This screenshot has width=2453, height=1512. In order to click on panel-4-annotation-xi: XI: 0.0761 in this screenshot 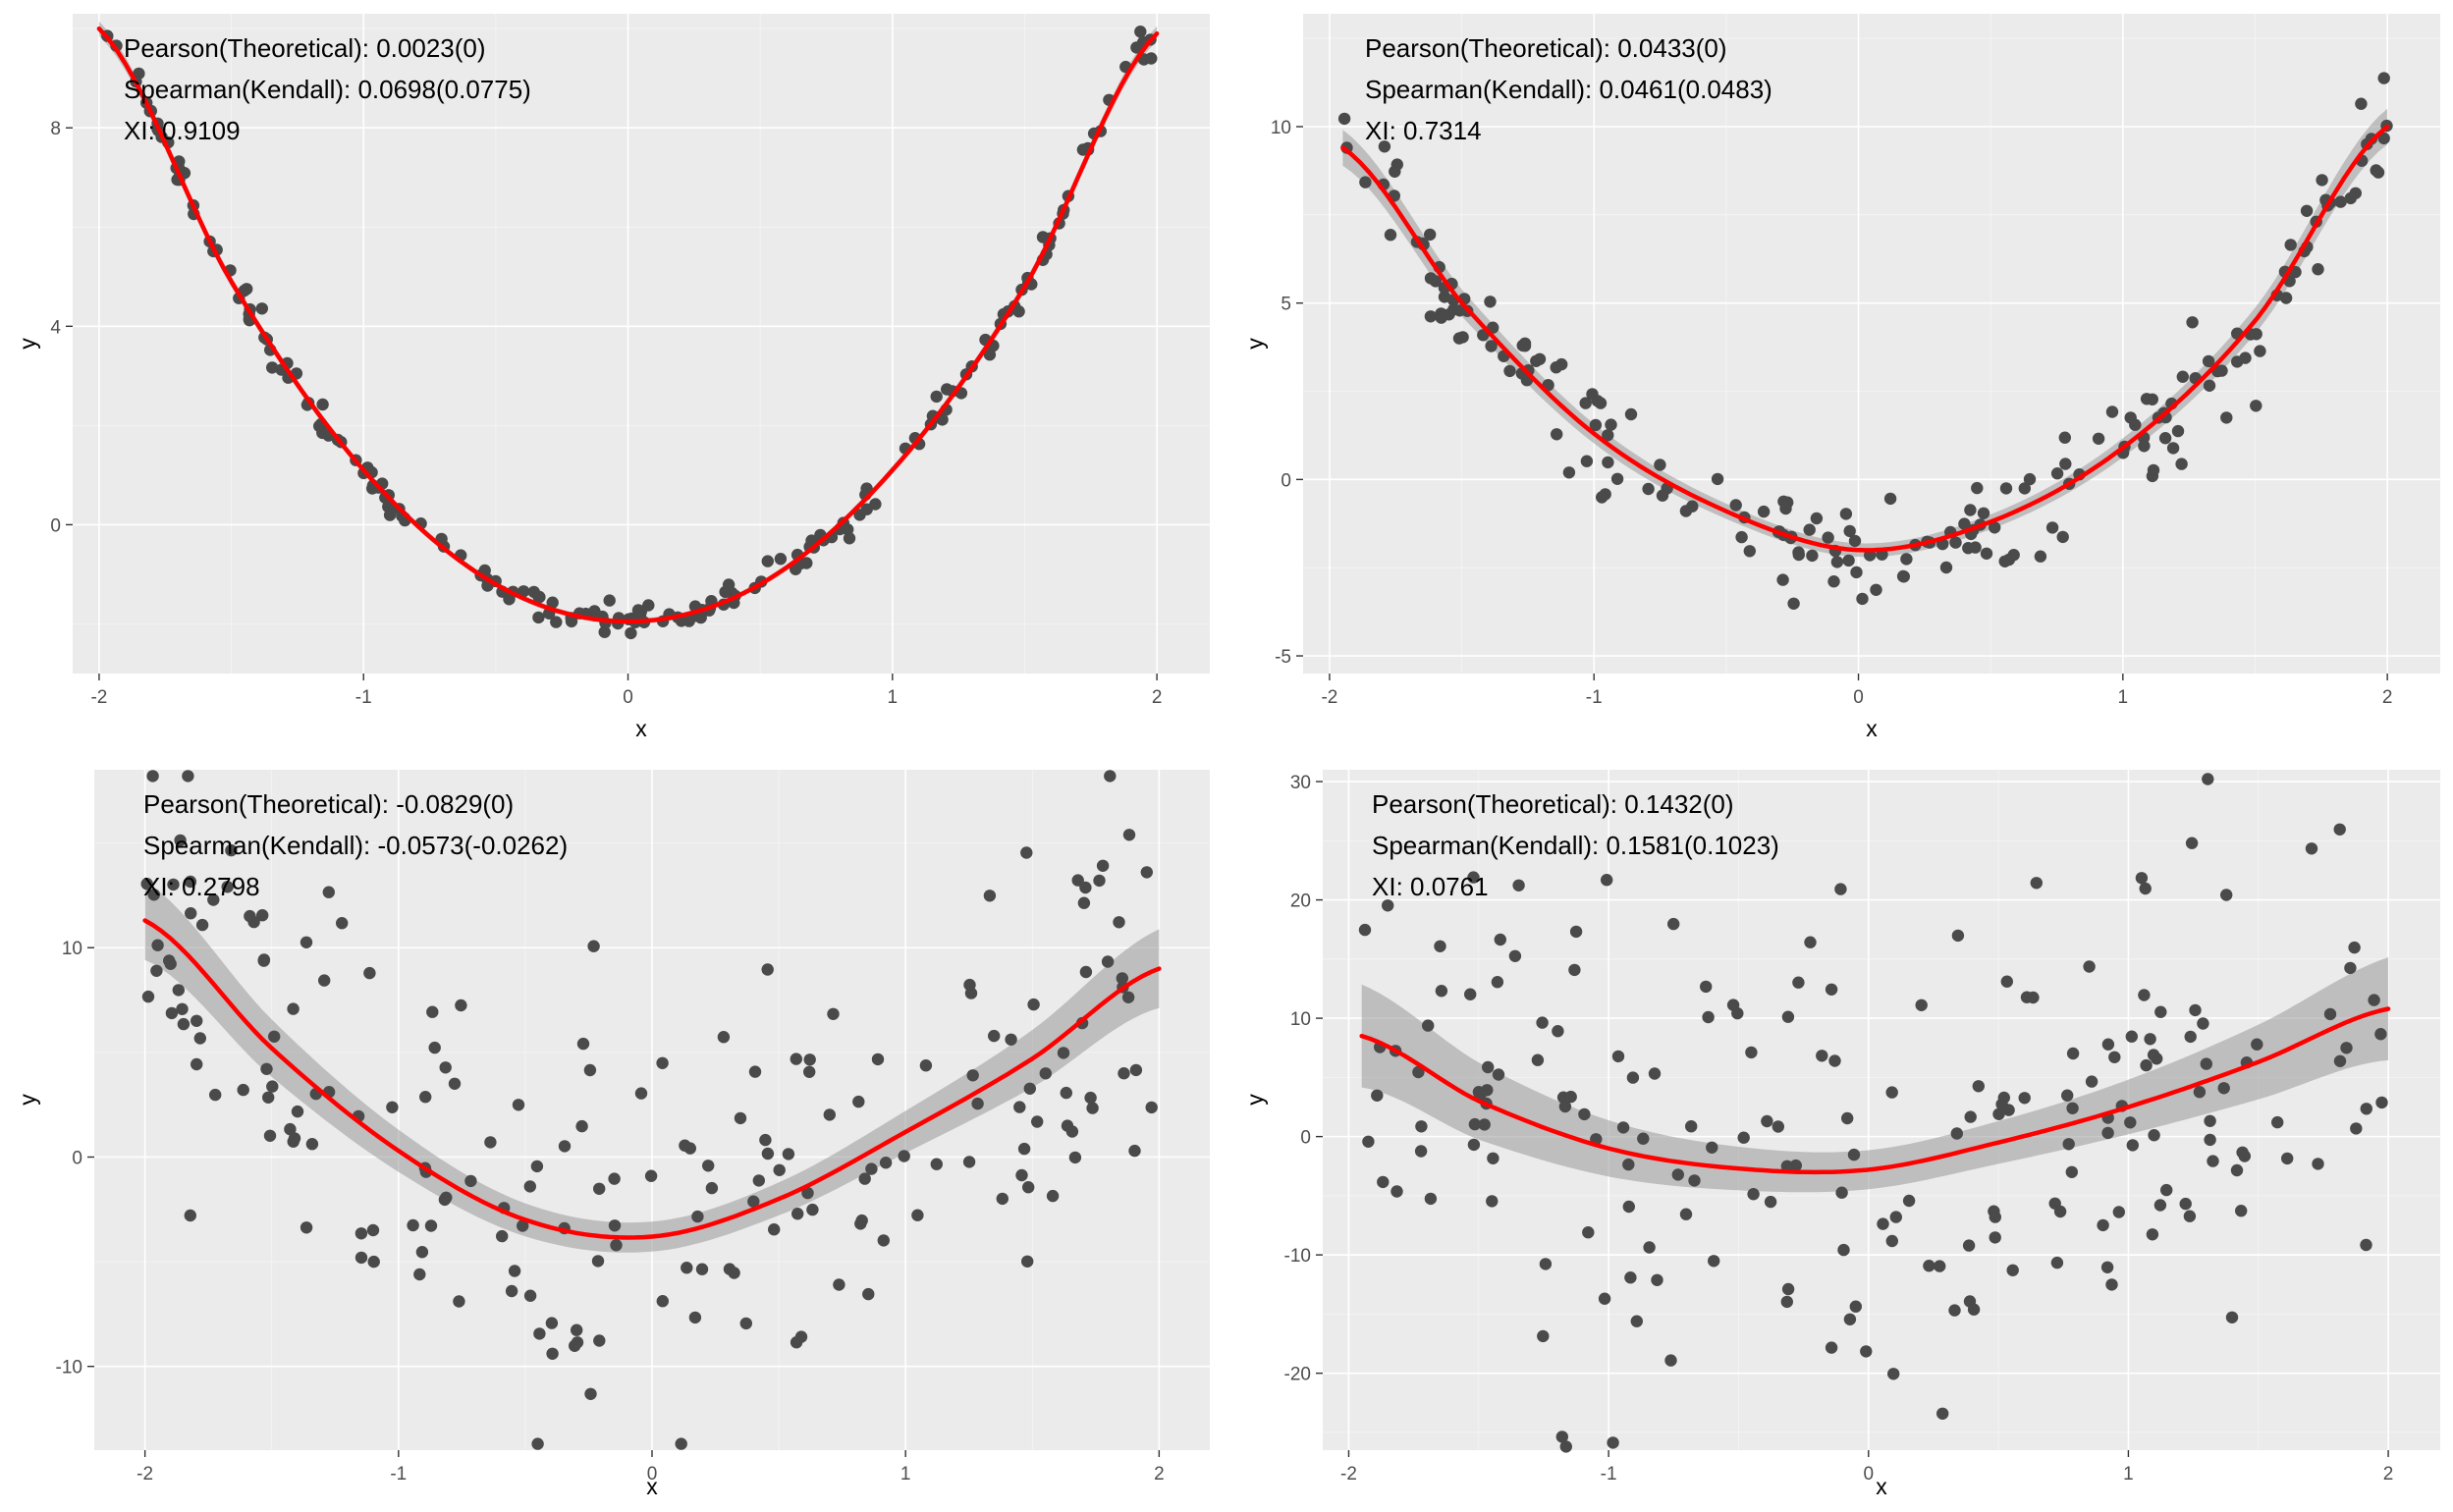, I will do `click(1431, 887)`.